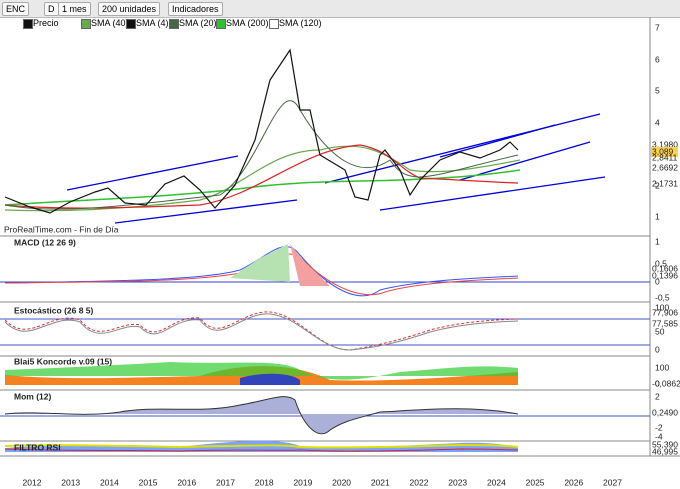 This screenshot has height=489, width=680. I want to click on value-label: 2,8411, so click(665, 157).